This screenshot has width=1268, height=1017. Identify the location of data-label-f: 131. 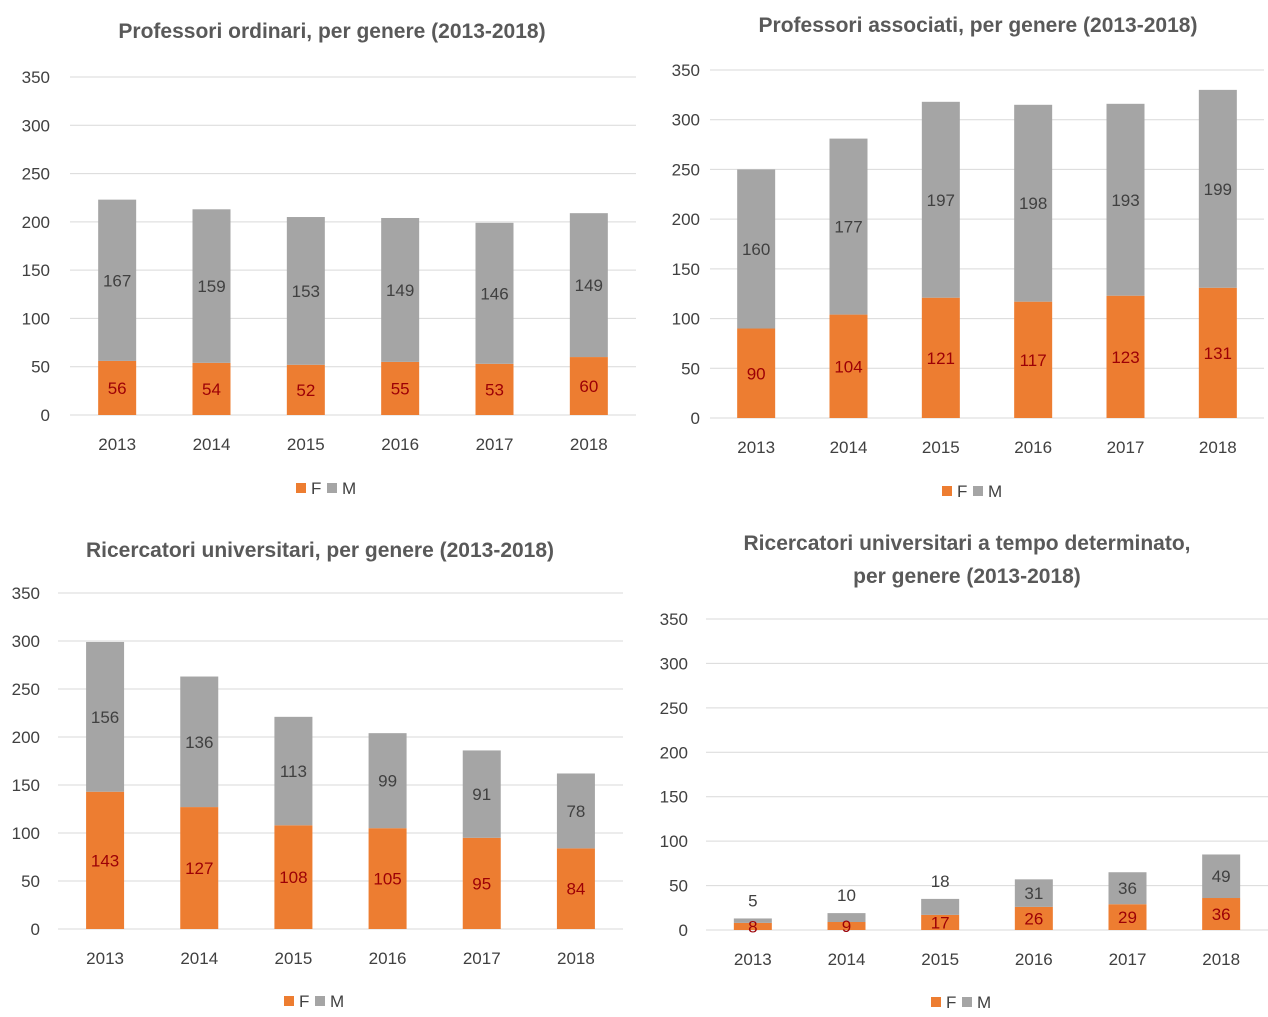
(1218, 353).